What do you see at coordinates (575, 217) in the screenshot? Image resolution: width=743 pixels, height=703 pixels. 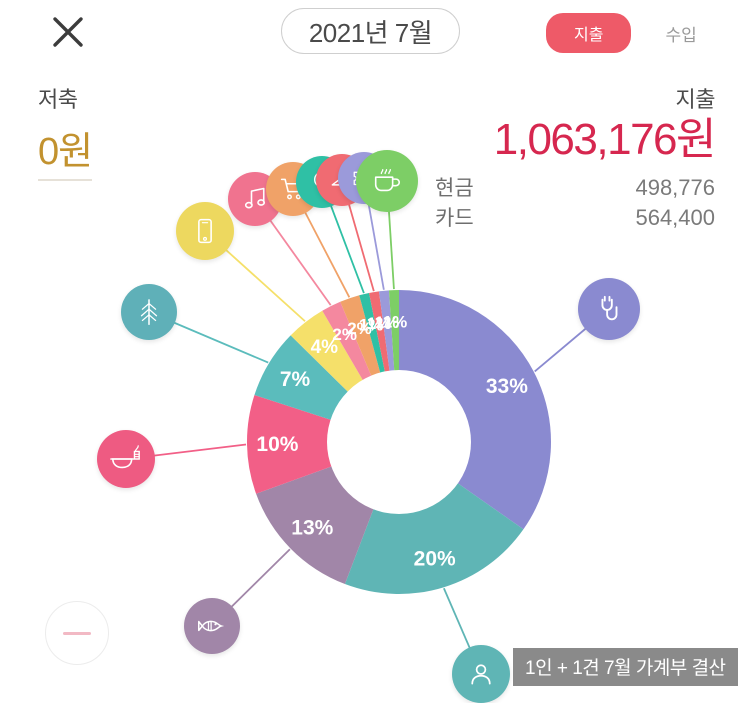 I see `breakdown-row-card: 카드 564,400` at bounding box center [575, 217].